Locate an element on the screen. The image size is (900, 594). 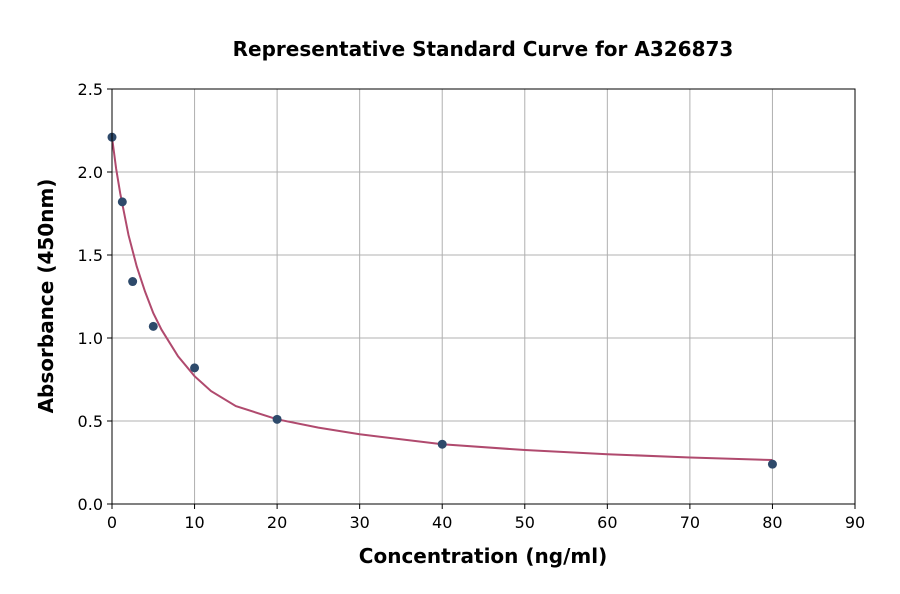
x-tick-label: 20 is located at coordinates (277, 522).